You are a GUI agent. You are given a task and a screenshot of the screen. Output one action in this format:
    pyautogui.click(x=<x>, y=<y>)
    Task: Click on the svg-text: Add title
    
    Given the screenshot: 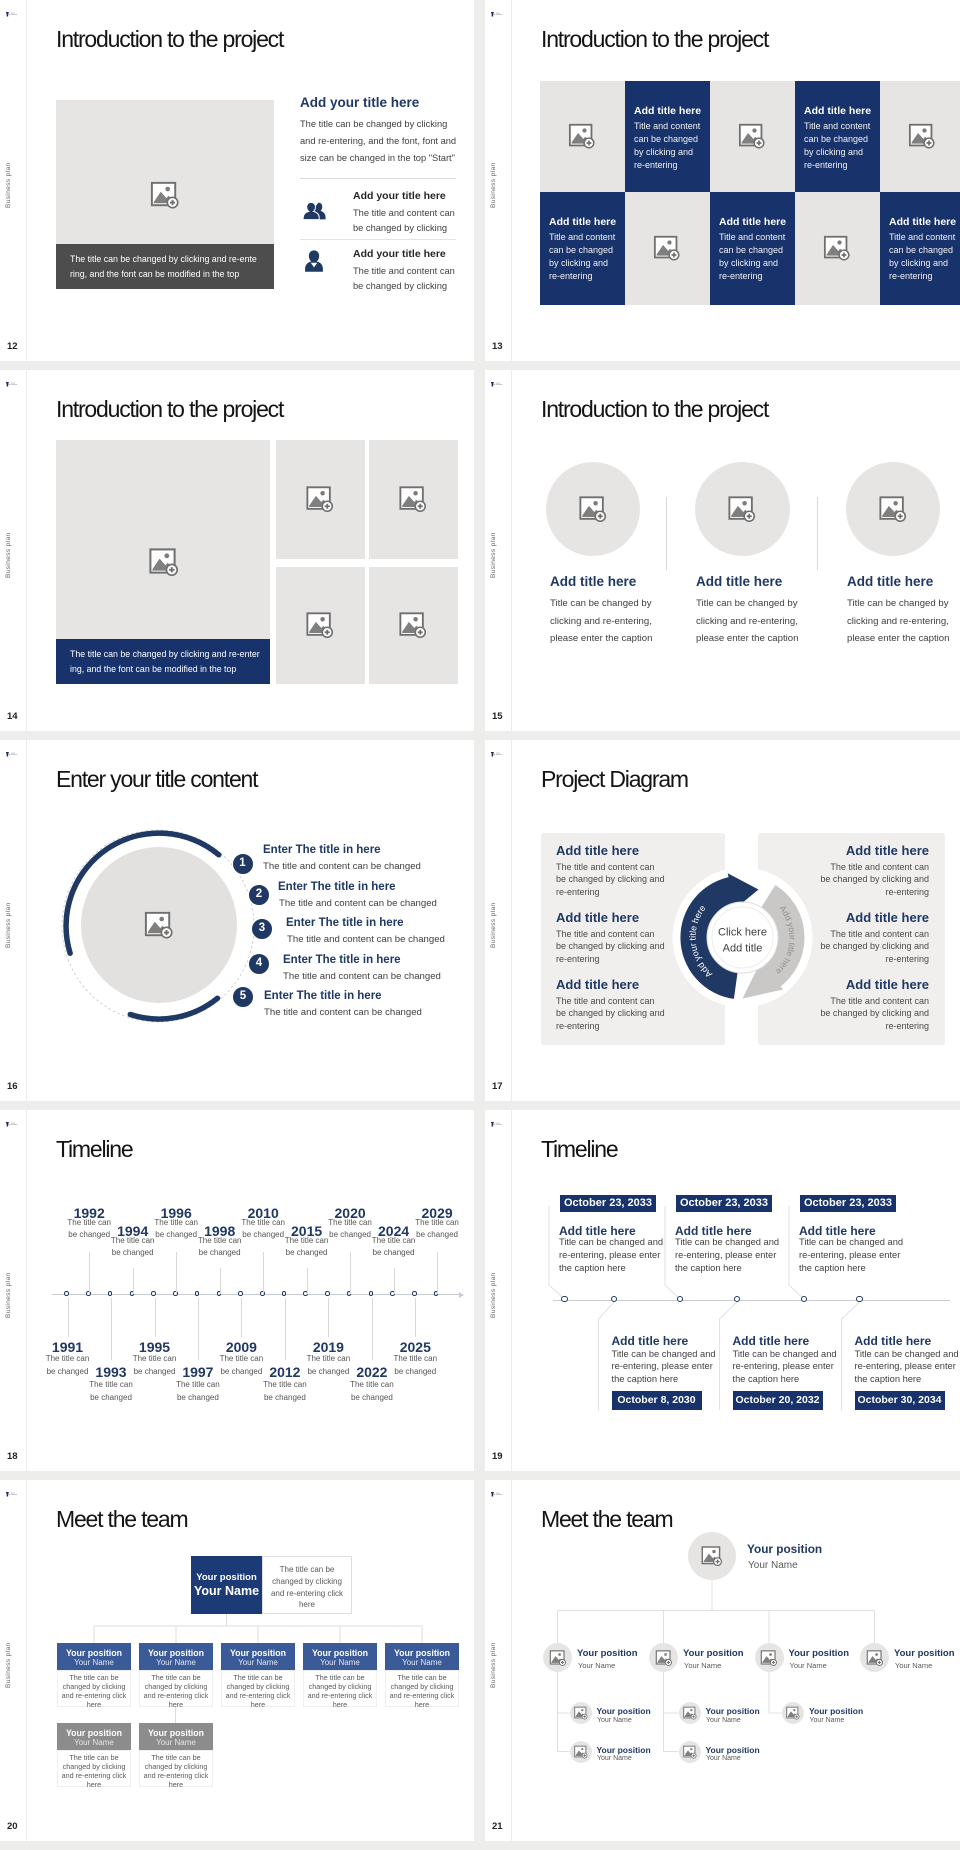 What is the action you would take?
    pyautogui.click(x=743, y=949)
    